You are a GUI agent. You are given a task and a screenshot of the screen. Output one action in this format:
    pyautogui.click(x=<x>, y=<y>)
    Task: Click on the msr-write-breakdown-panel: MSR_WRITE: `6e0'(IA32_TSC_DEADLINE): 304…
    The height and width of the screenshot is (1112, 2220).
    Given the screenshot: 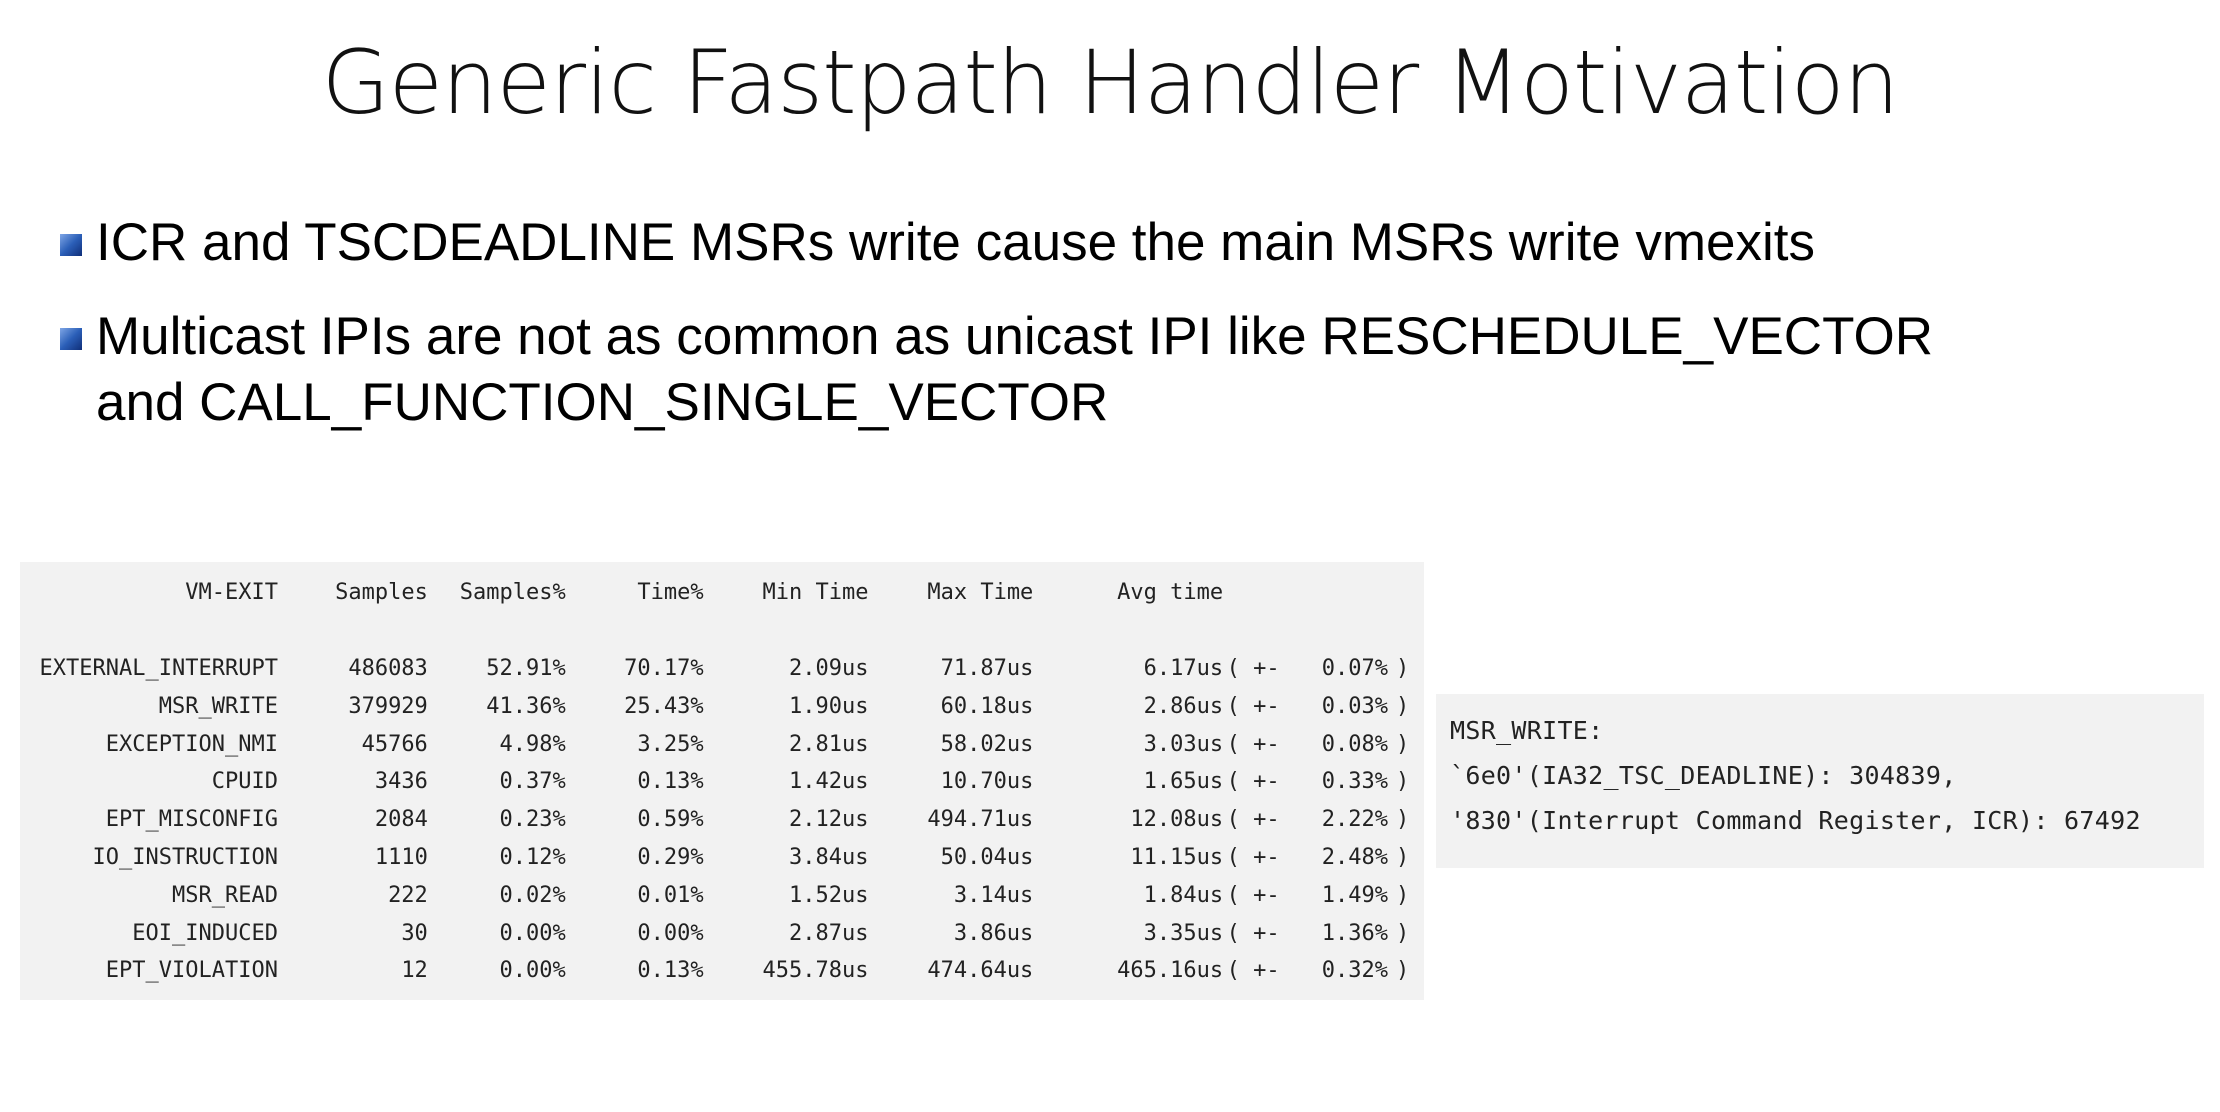 What is the action you would take?
    pyautogui.click(x=1820, y=781)
    